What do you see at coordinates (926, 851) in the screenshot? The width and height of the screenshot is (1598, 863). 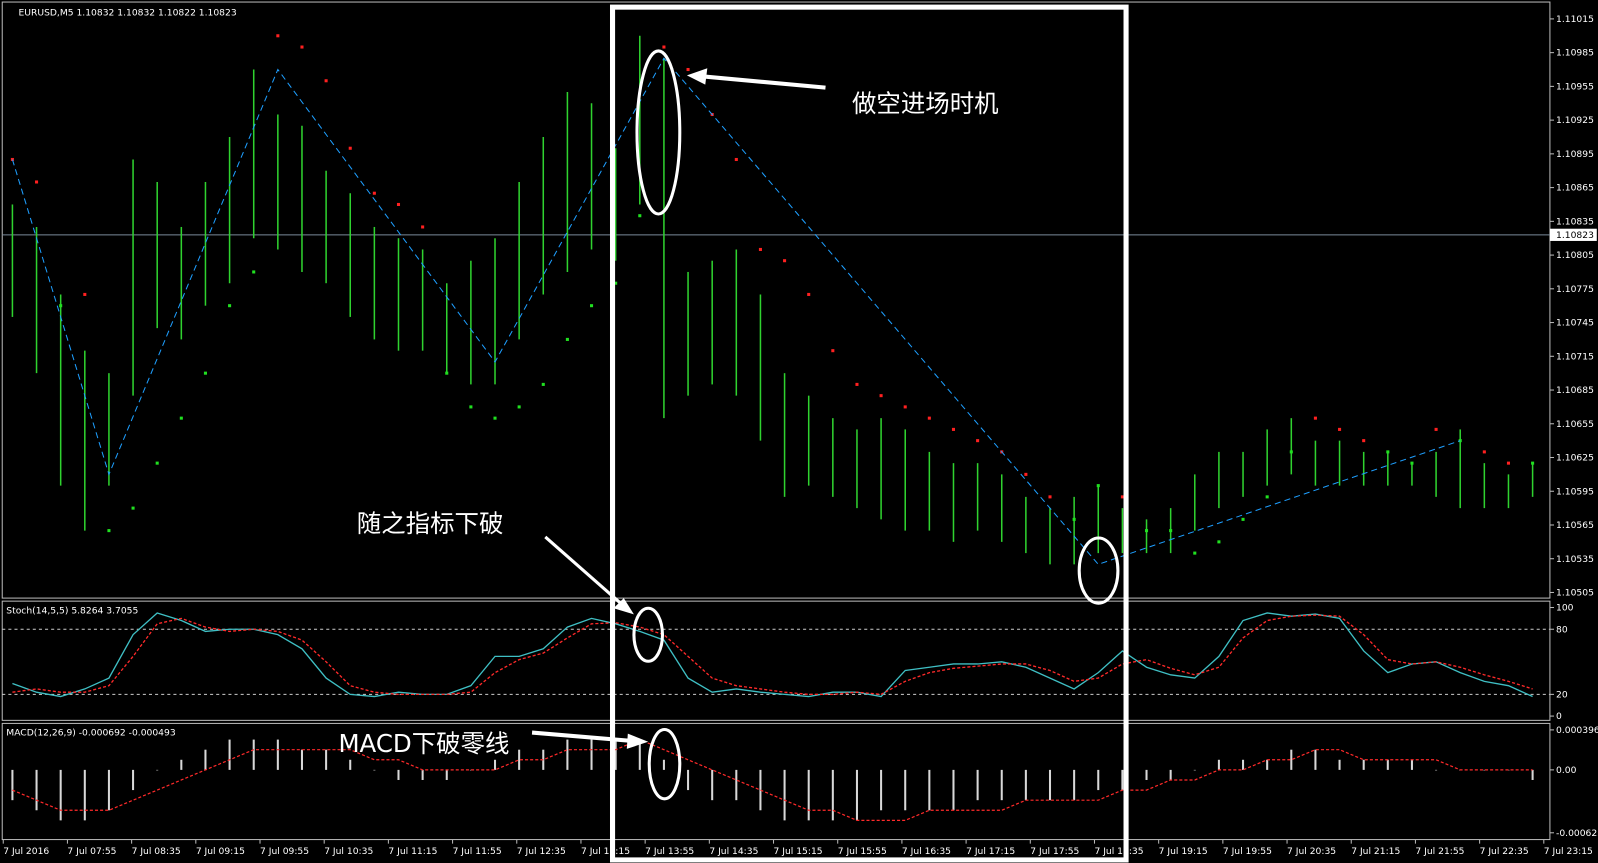 I see `x-tick-label: 7 Jul 16:35` at bounding box center [926, 851].